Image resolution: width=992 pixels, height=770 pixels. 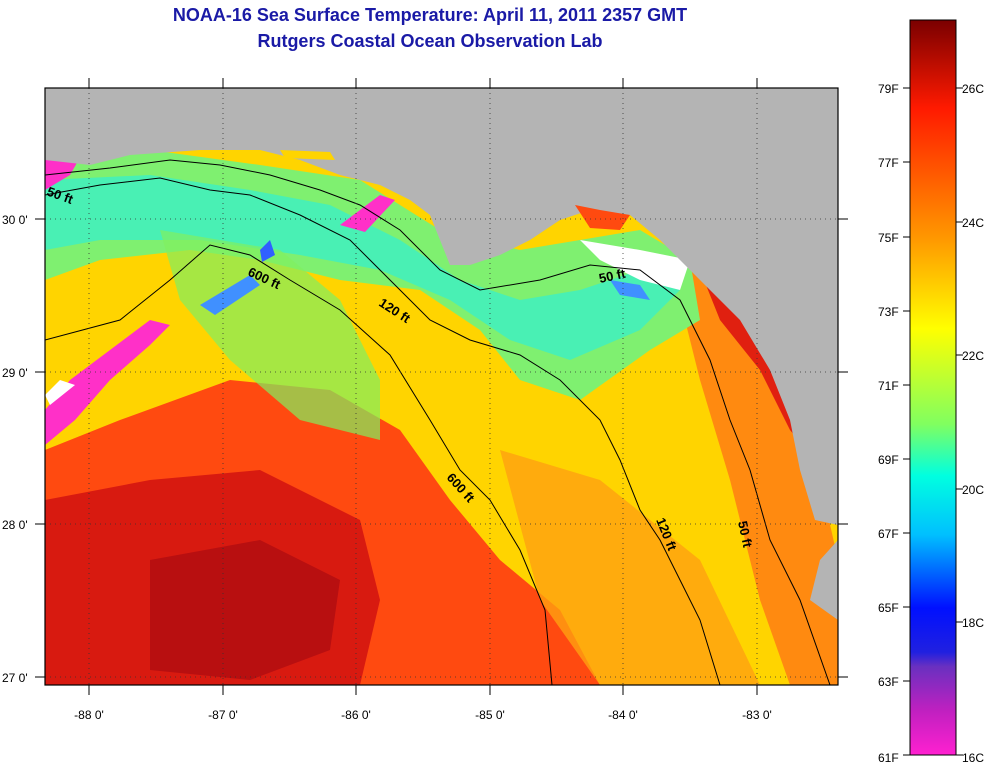 What do you see at coordinates (973, 223) in the screenshot?
I see `colorbar-label-c: 24C` at bounding box center [973, 223].